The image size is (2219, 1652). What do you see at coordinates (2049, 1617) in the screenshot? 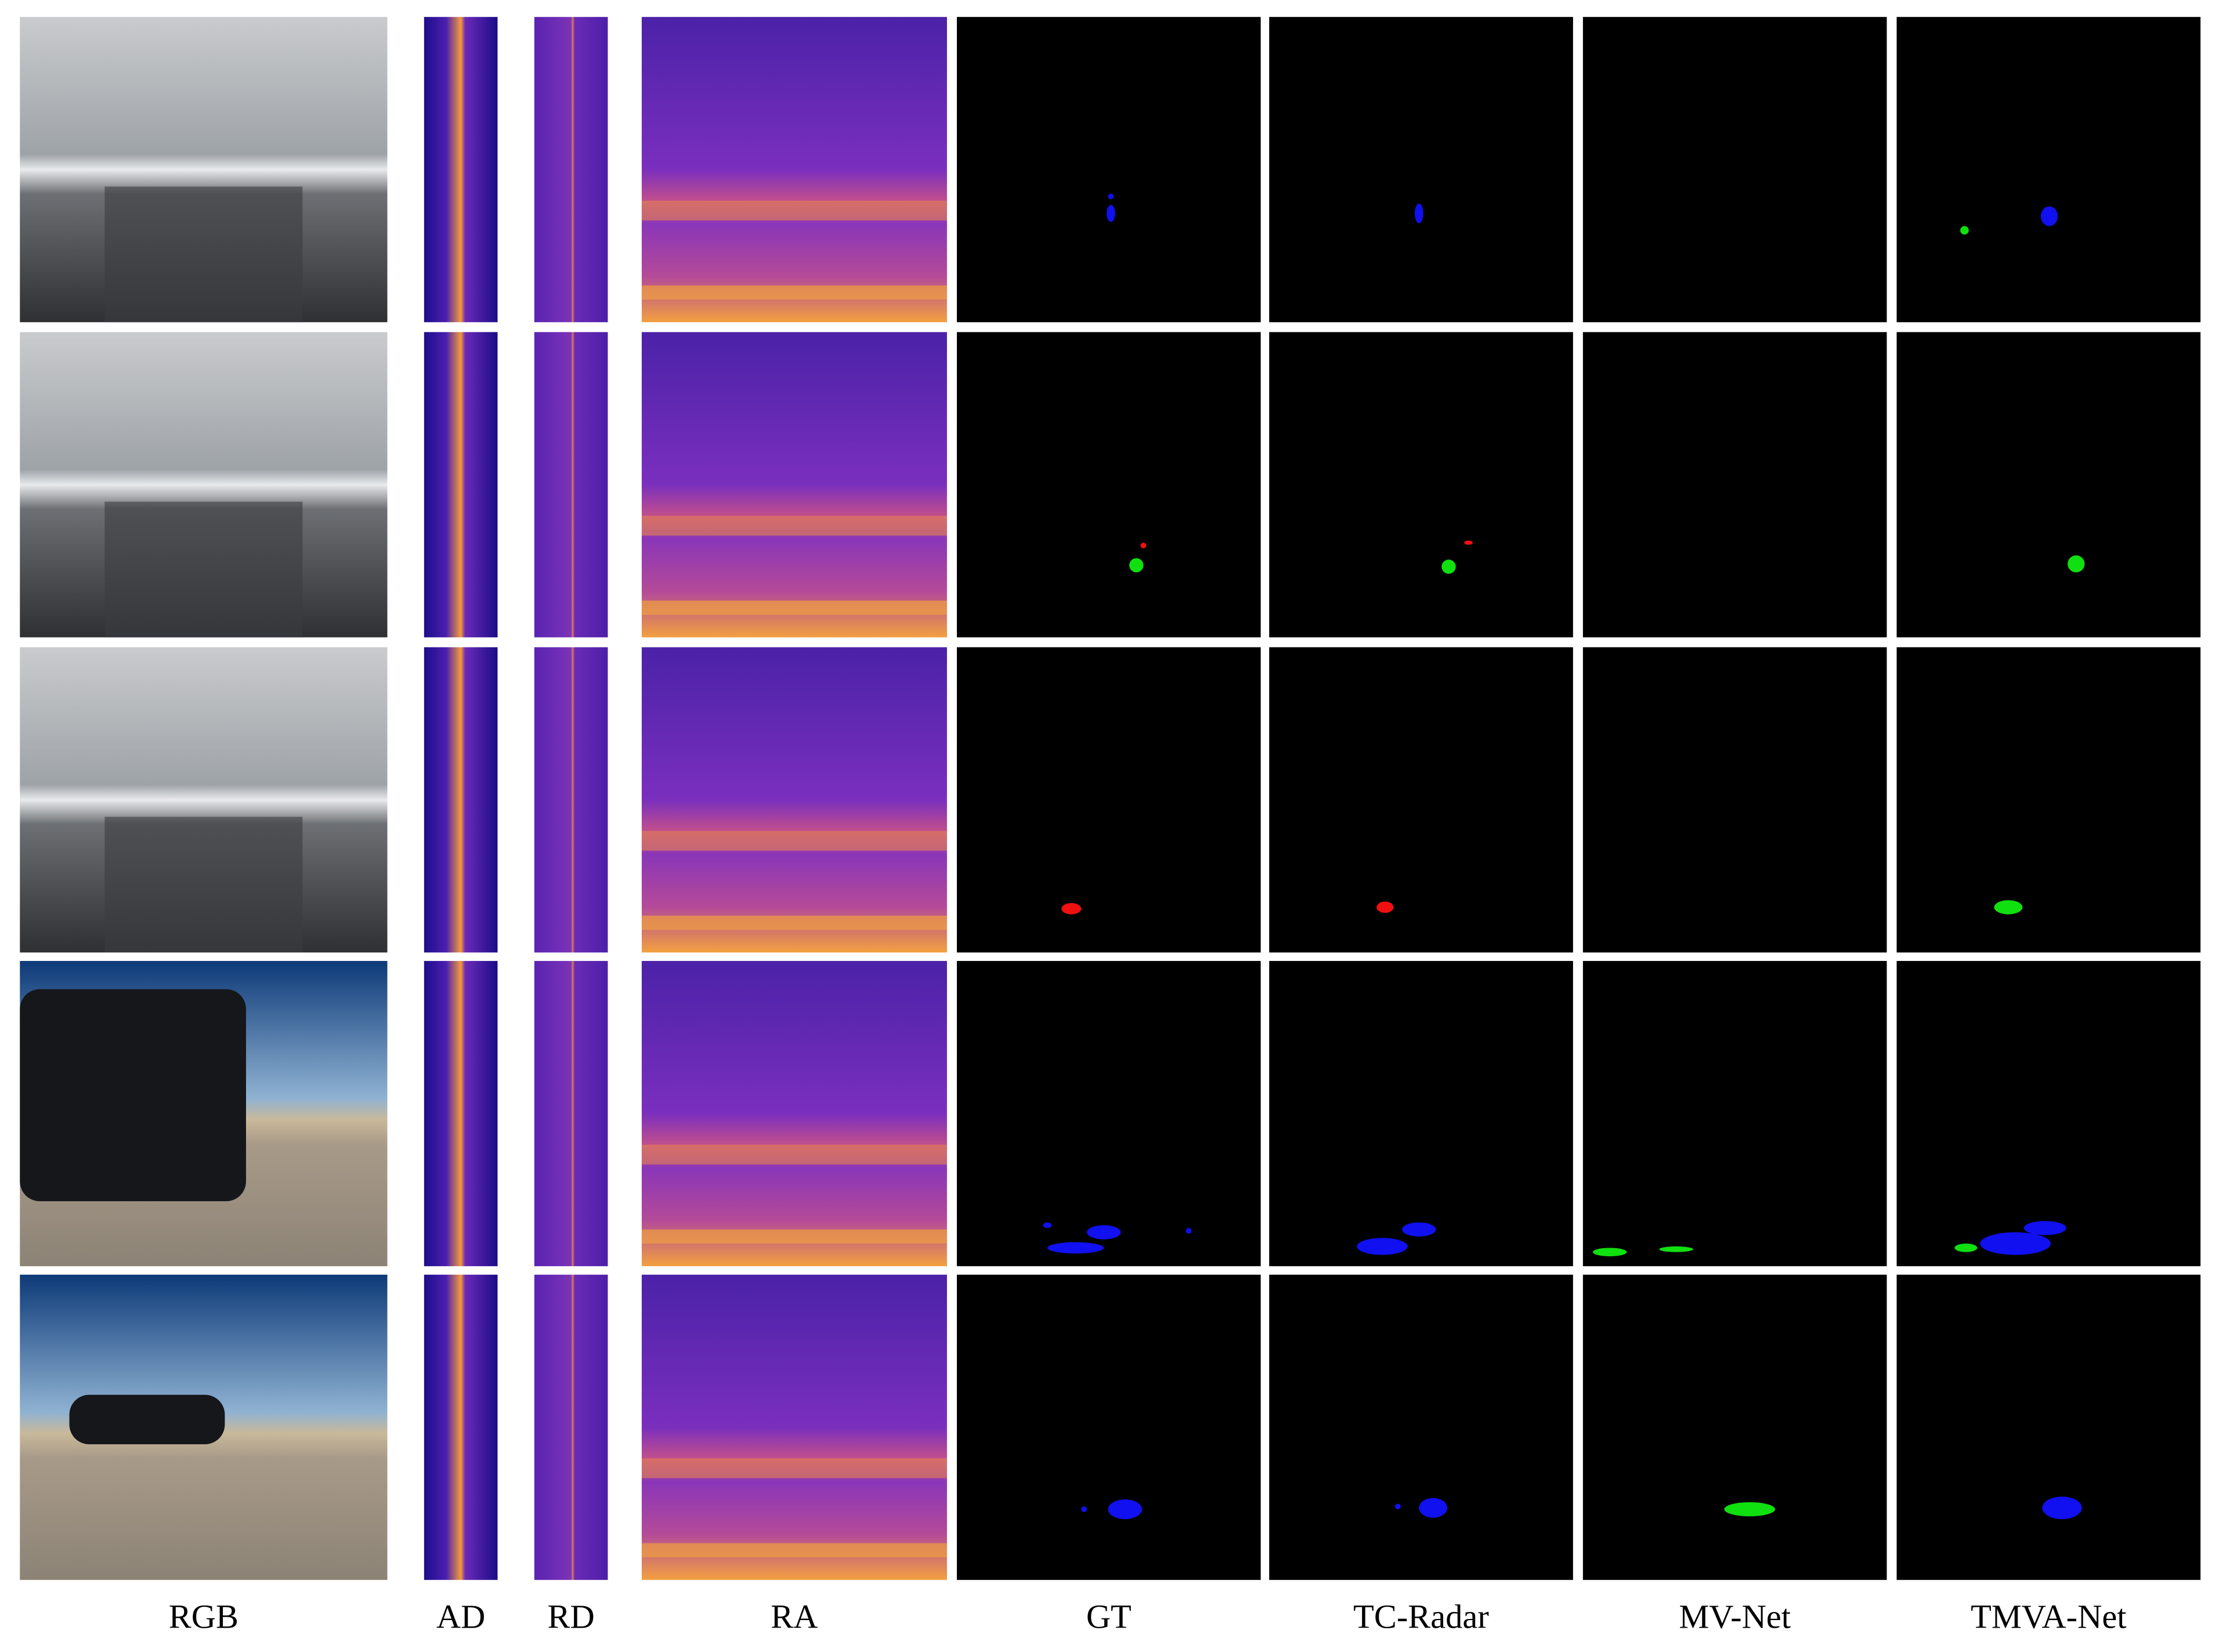
I see `column-label: TMVA-Net` at bounding box center [2049, 1617].